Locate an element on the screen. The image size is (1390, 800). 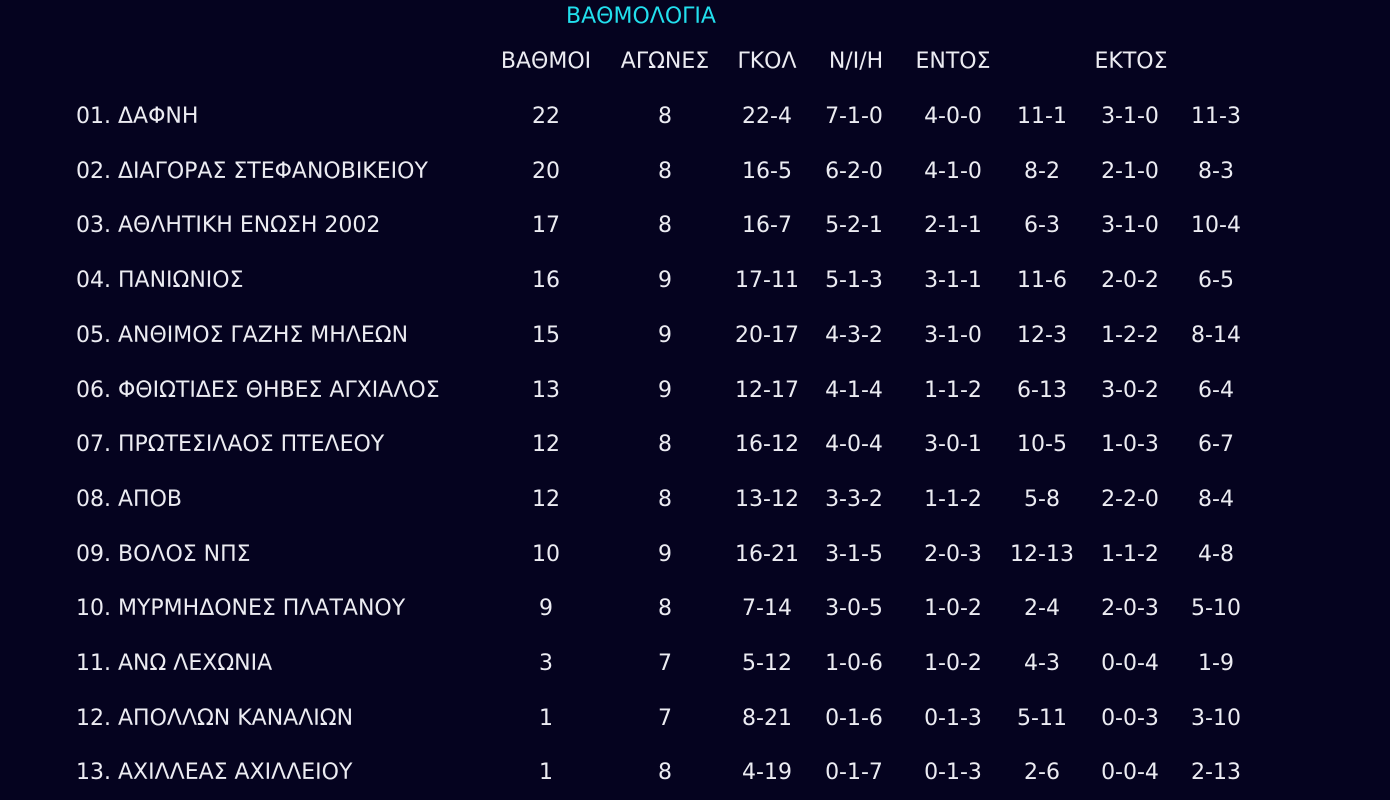
team-name: 05. ΑΝΘΙΜΟΣ ΓΑΖΗΣ ΜΗΛΕΩΝ is located at coordinates (242, 335).